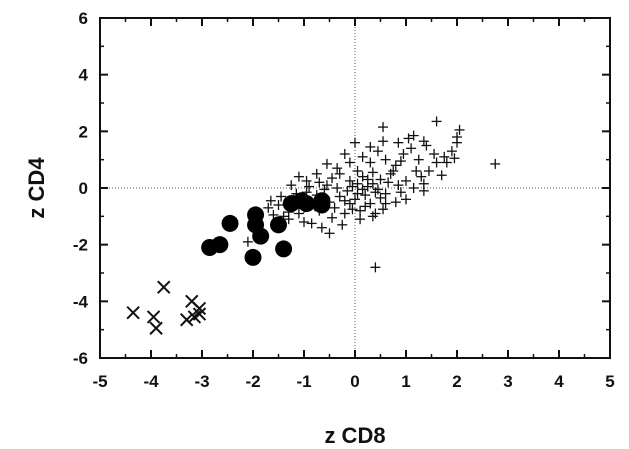  Describe the element at coordinates (99, 381) in the screenshot. I see `x-tick-label: -5` at that location.